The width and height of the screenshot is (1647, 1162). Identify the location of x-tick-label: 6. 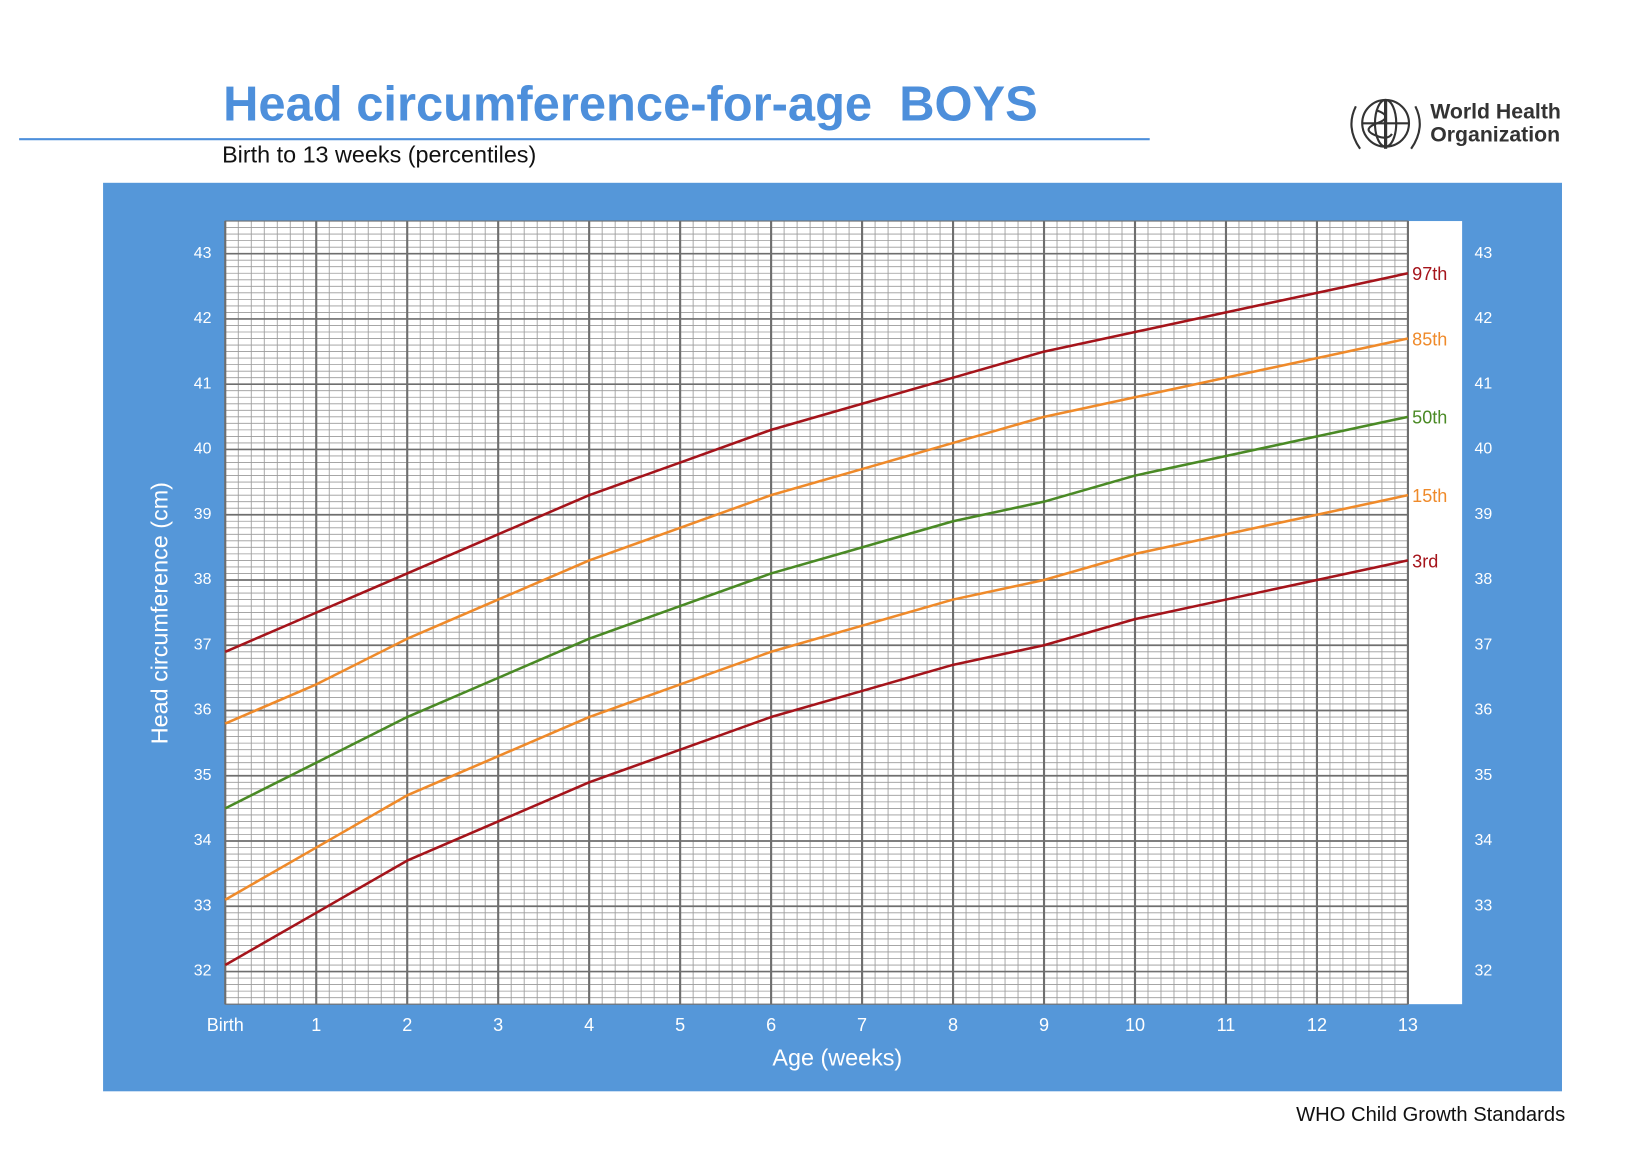
(771, 1025).